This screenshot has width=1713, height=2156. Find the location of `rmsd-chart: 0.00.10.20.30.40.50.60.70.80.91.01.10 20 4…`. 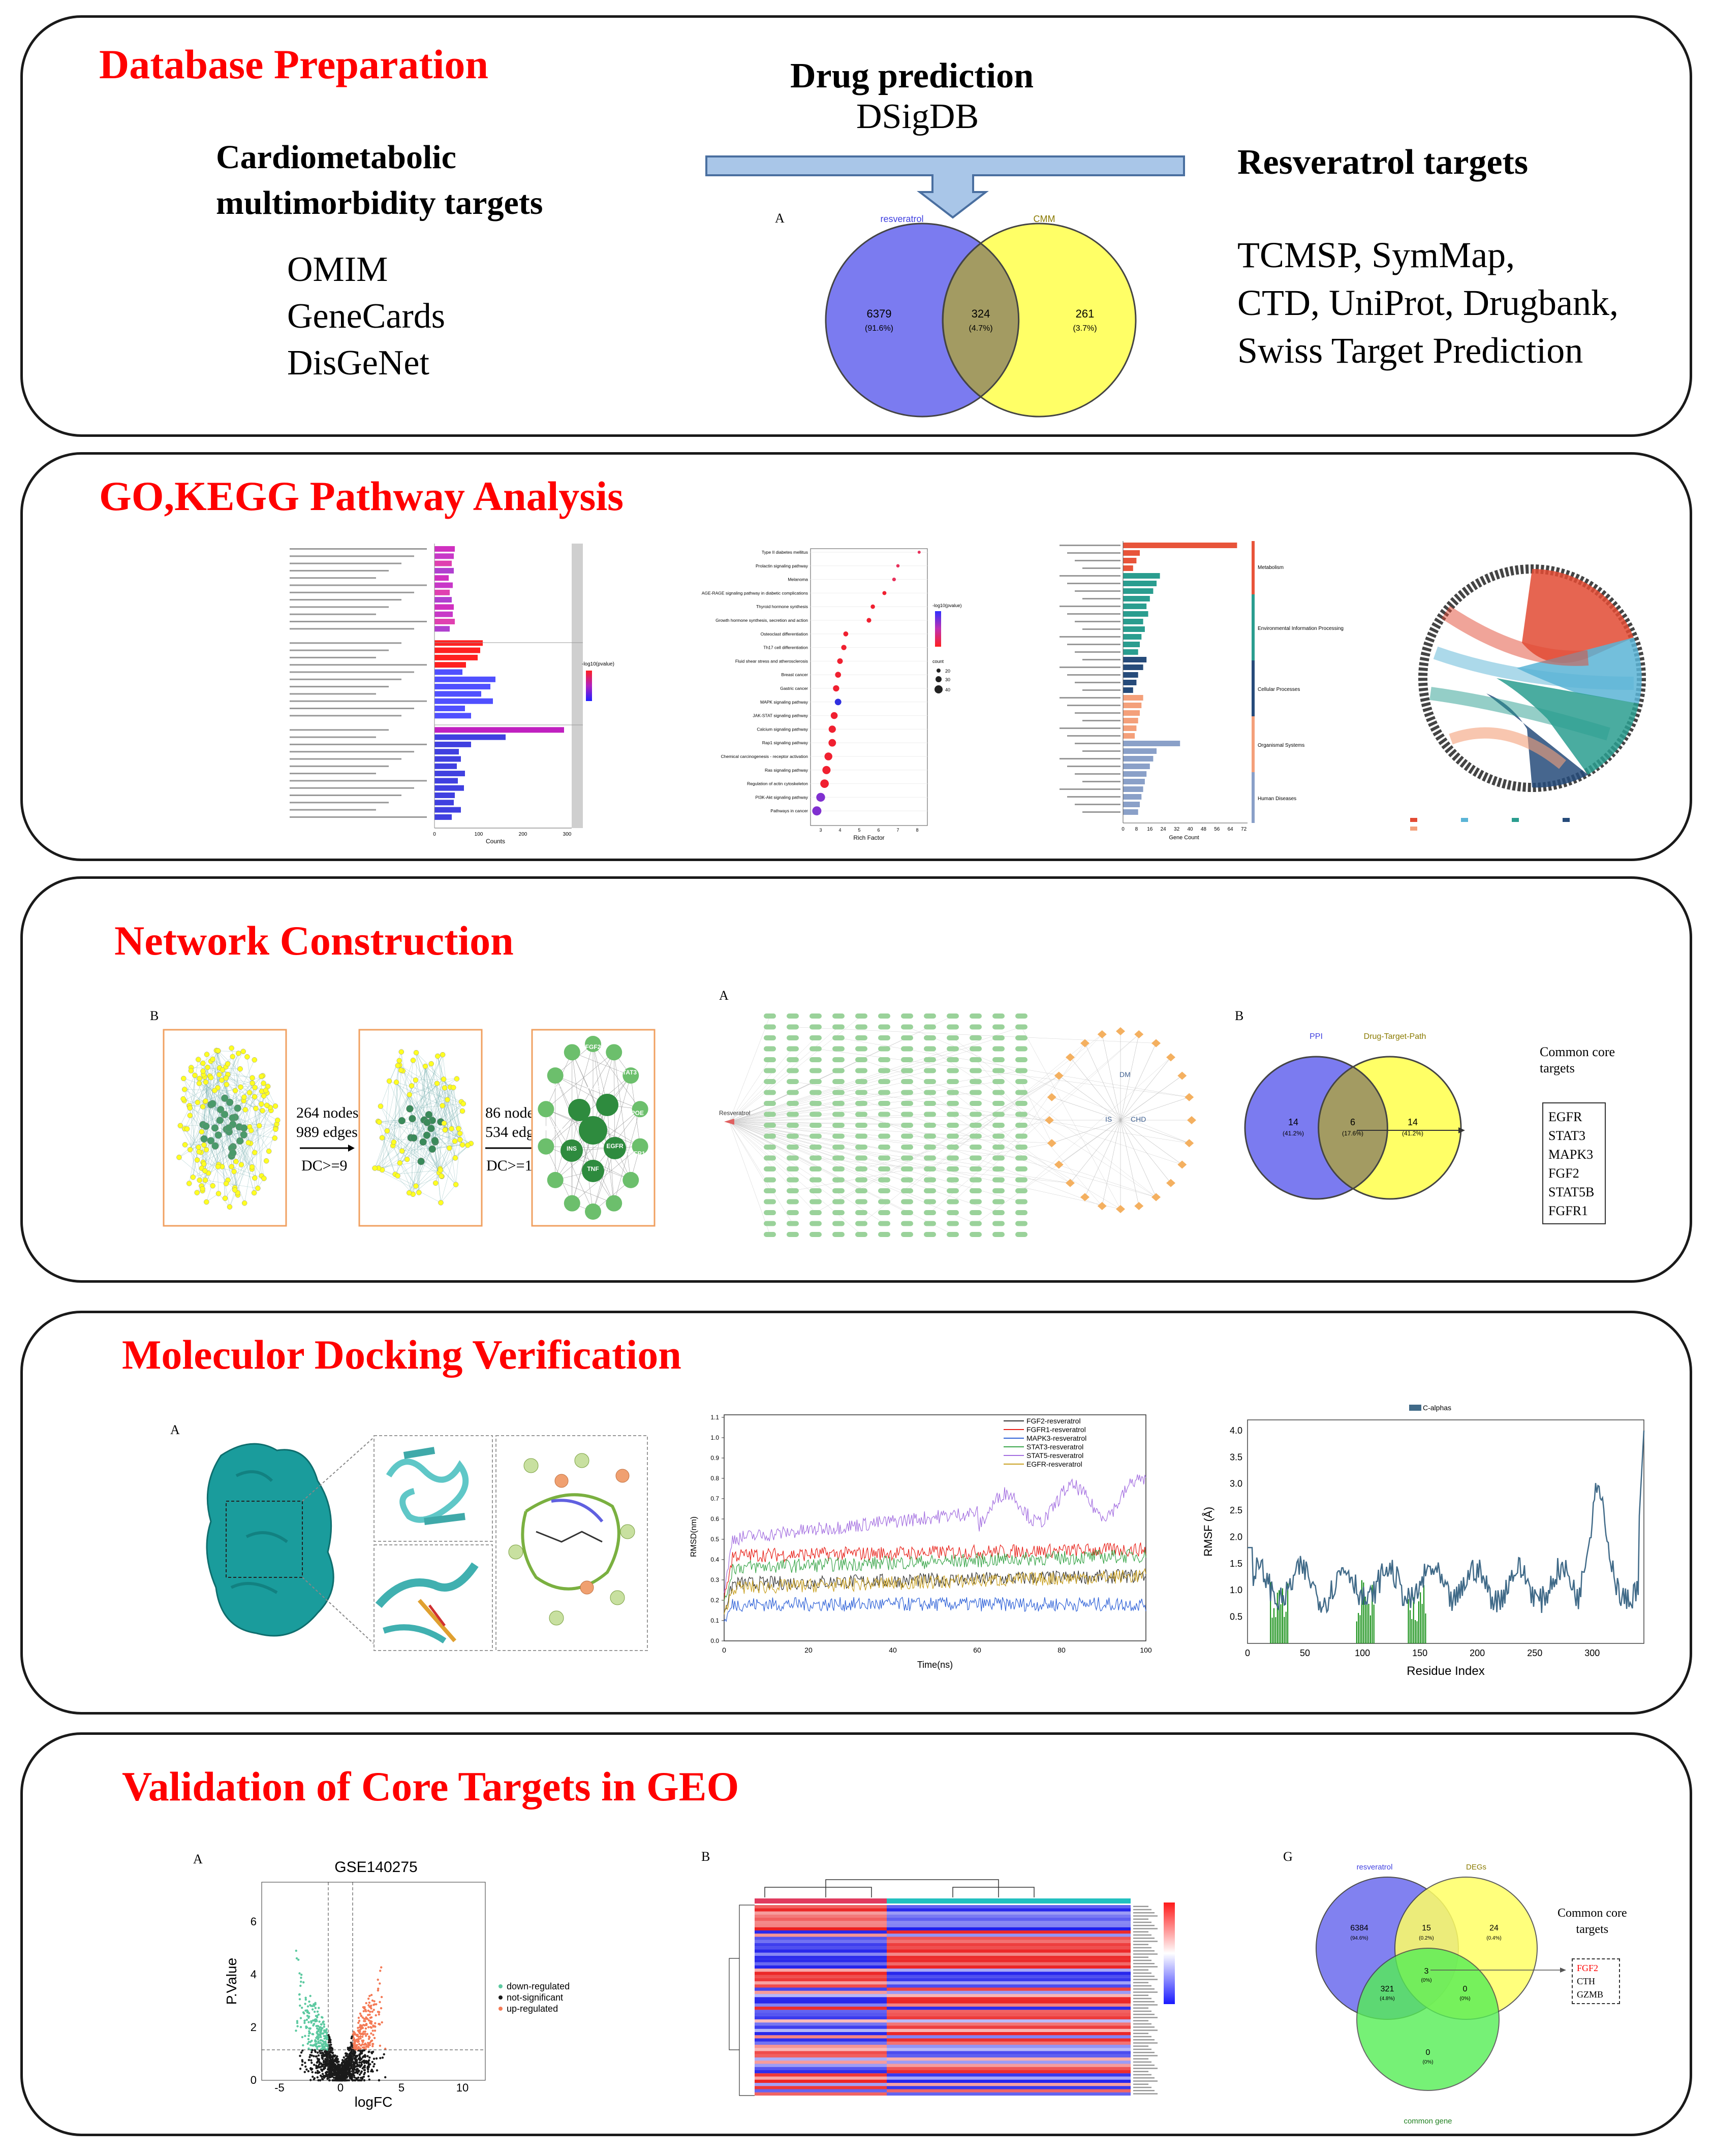

rmsd-chart: 0.00.10.20.30.40.50.60.70.80.91.01.10 20 4… is located at coordinates (921, 1542).